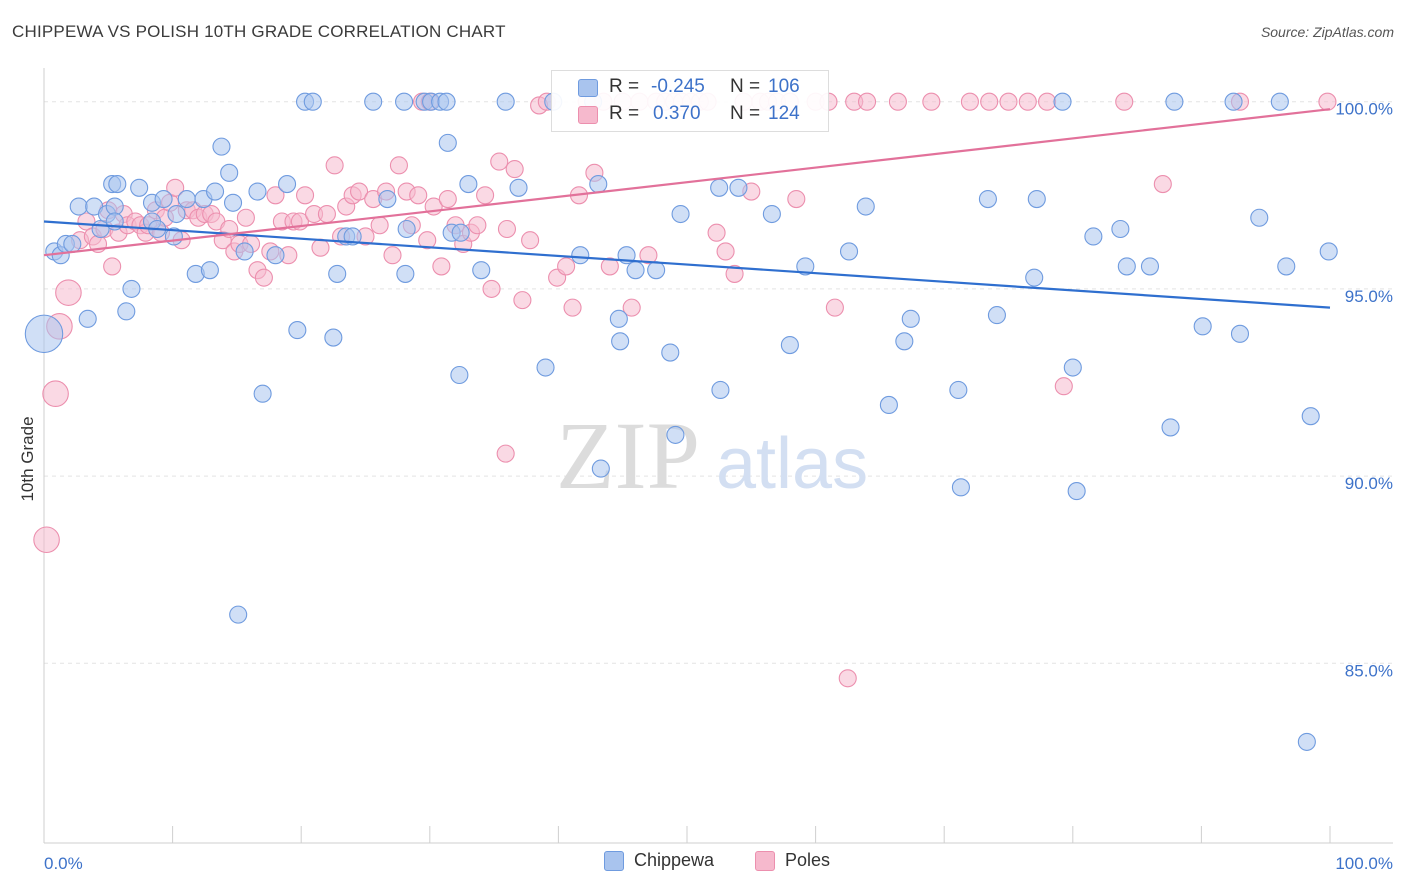  I want to click on watermark: ZIP atlas, so click(712, 455).